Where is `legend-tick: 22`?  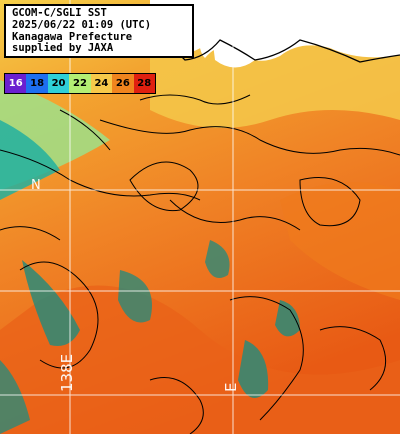 legend-tick: 22 is located at coordinates (79, 83).